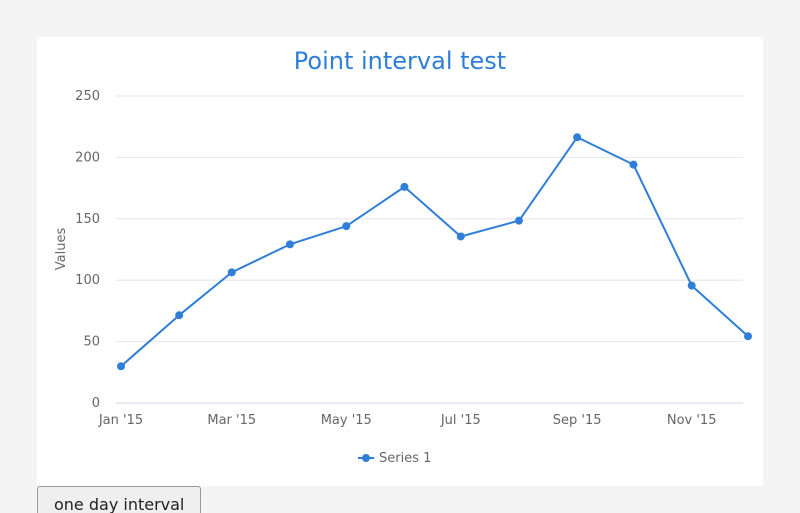 The image size is (800, 513). Describe the element at coordinates (366, 458) in the screenshot. I see `legend-series-marker` at that location.